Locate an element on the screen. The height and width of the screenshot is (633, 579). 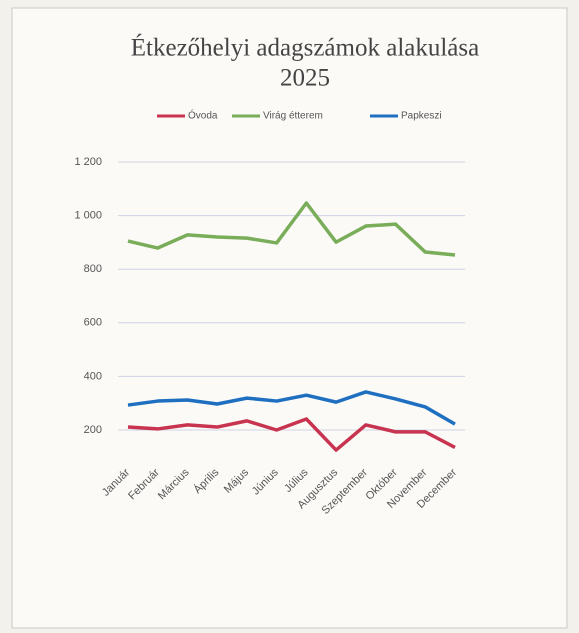
legend-label: Óvoda is located at coordinates (203, 115).